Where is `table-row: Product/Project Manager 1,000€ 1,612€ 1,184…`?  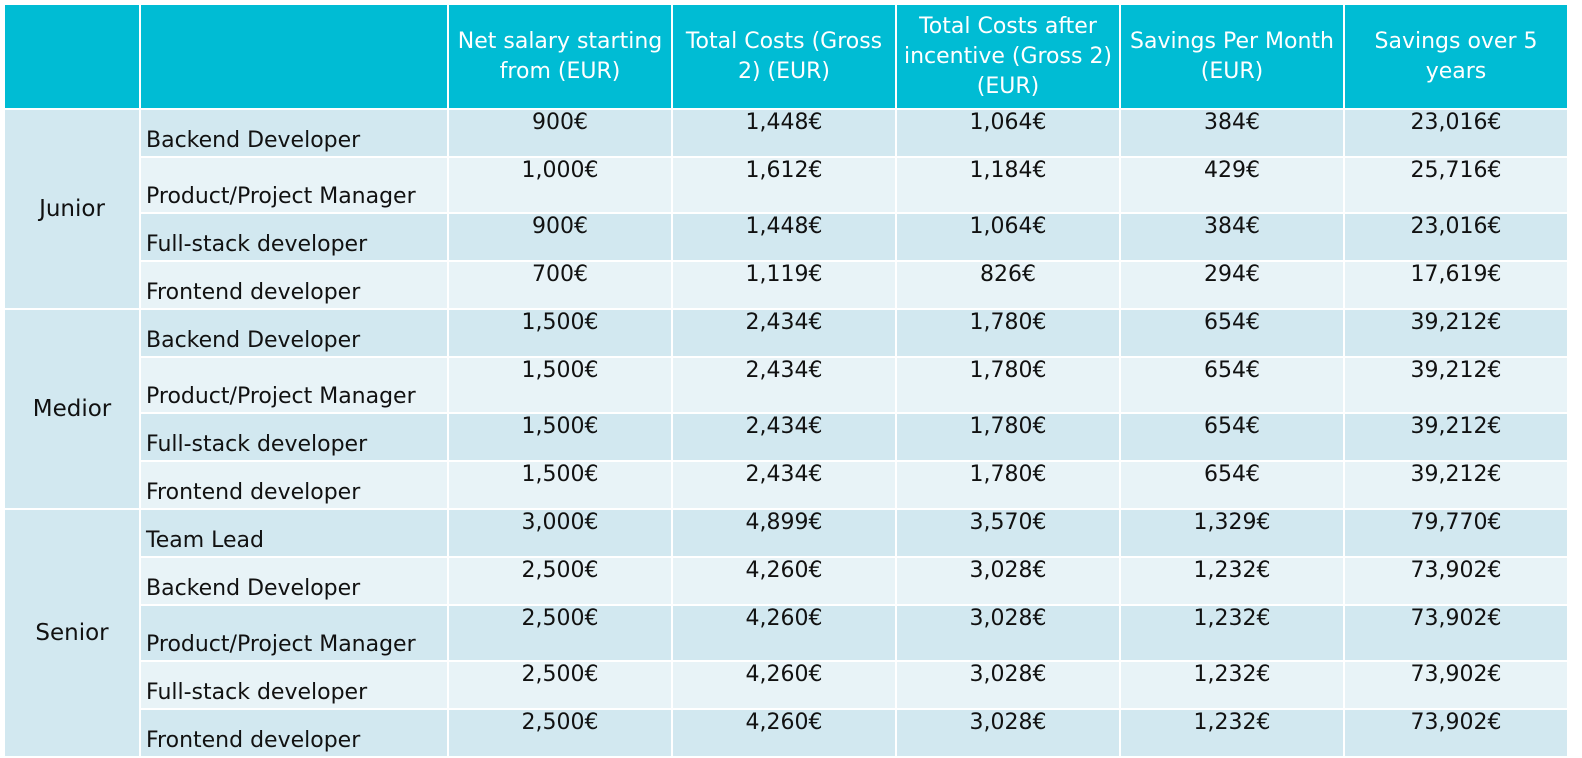 table-row: Product/Project Manager 1,000€ 1,612€ 1,184… is located at coordinates (786, 185).